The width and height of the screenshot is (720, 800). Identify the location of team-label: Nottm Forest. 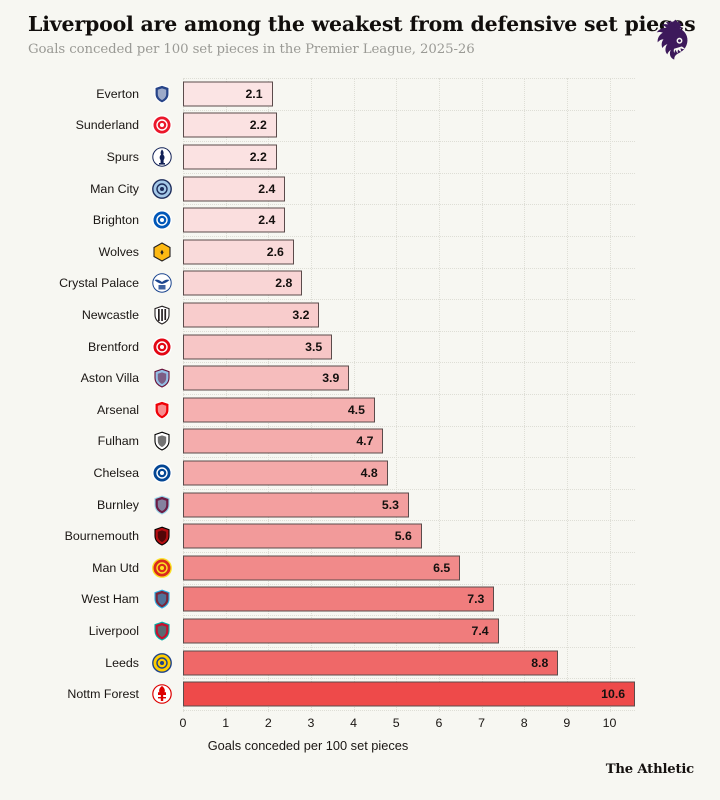
(103, 694).